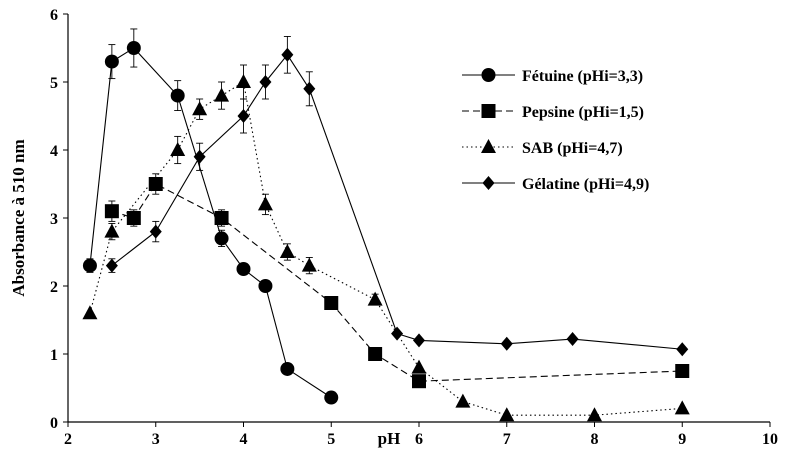 This screenshot has width=786, height=466. Describe the element at coordinates (54, 15) in the screenshot. I see `y-tick-label: 6` at that location.